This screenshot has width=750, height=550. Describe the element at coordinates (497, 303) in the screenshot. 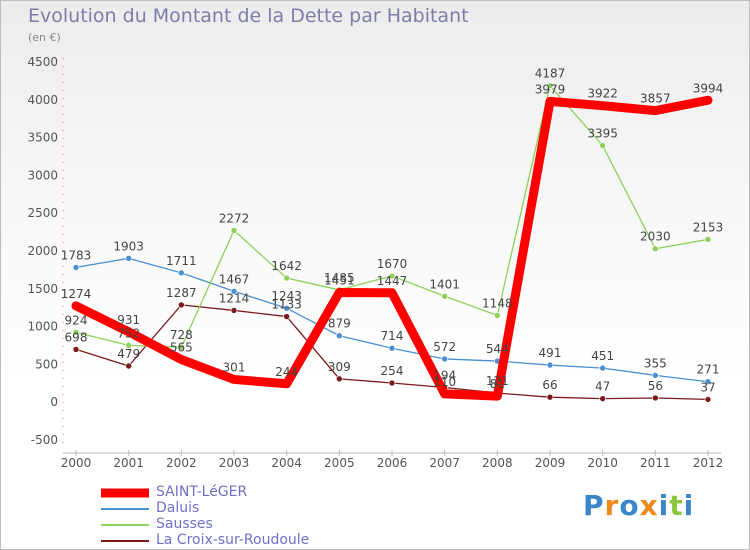

I see `data-label: 1148` at that location.